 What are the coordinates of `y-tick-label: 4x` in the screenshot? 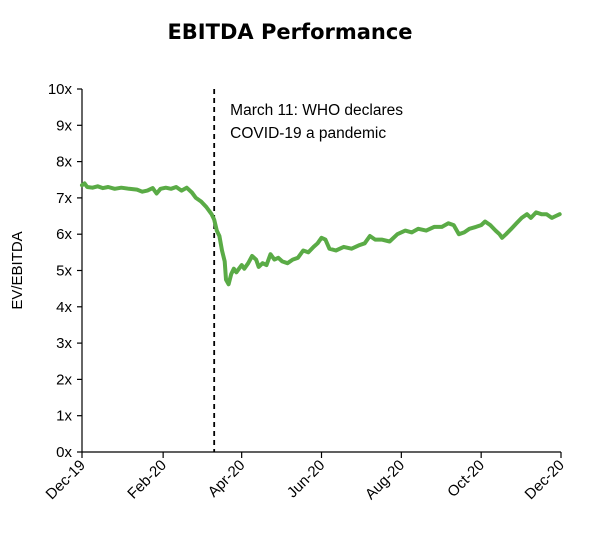 It's located at (64, 307).